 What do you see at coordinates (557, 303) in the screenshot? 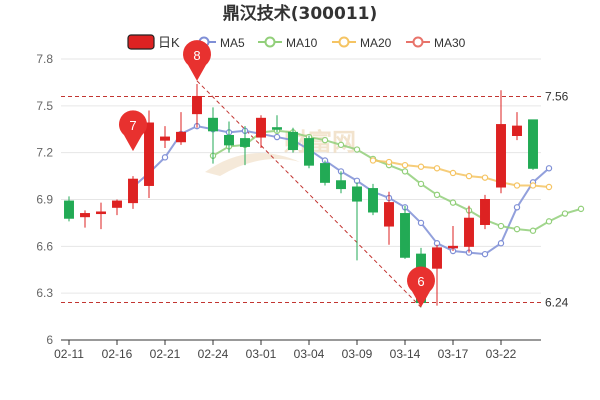
I see `reference-line-label: 6.24` at bounding box center [557, 303].